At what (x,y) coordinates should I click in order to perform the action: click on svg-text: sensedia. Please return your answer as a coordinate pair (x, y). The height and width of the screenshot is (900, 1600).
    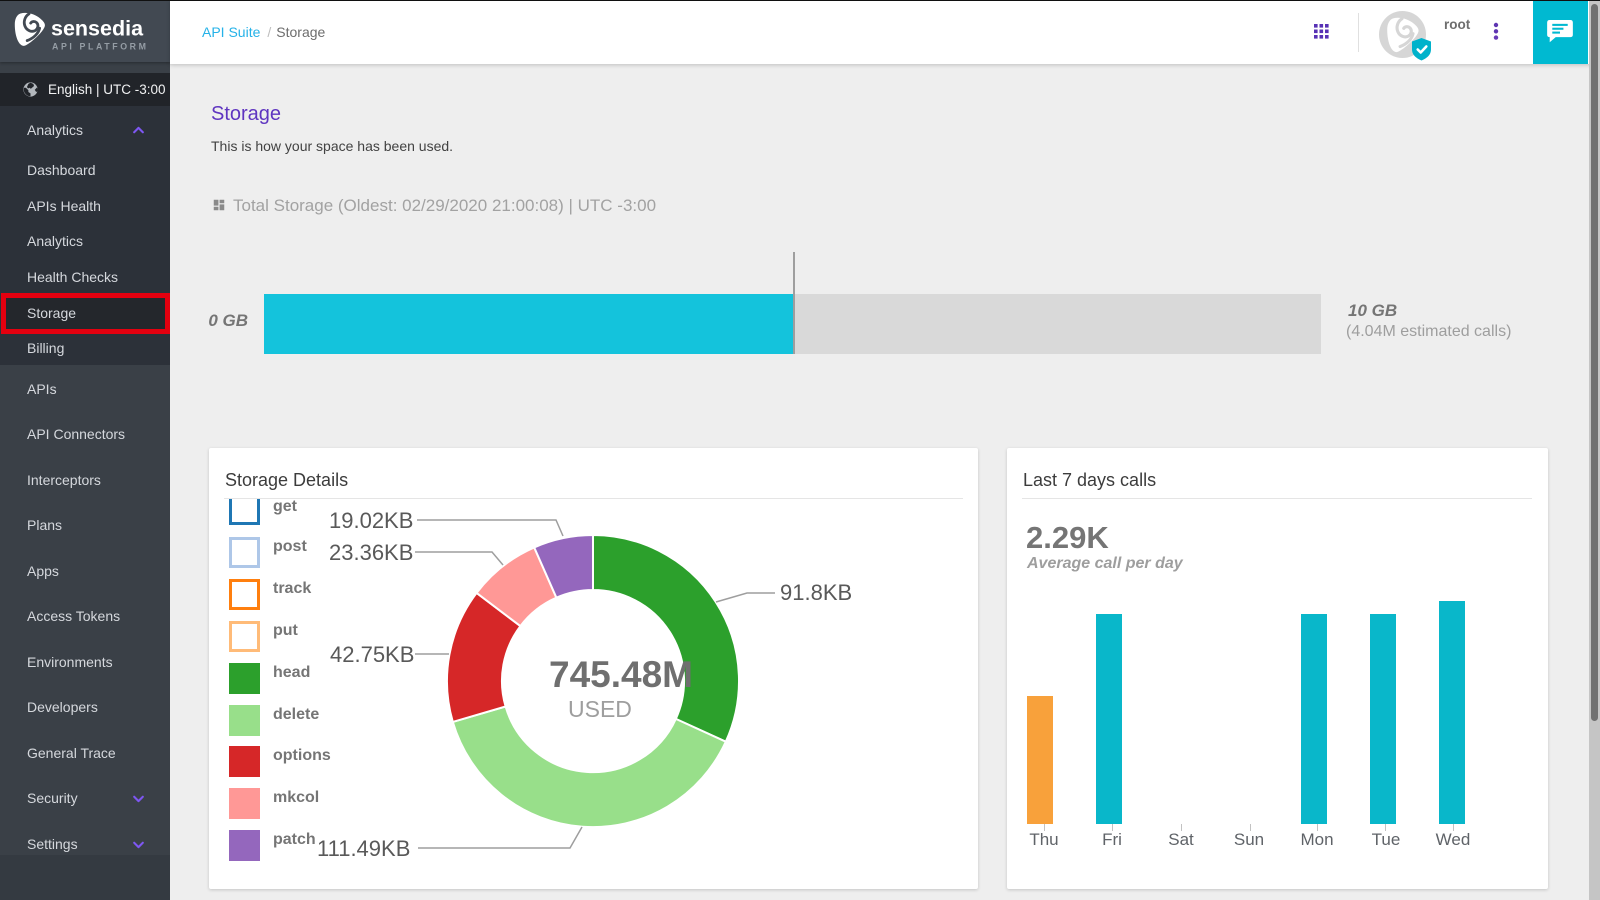
    Looking at the image, I should click on (97, 29).